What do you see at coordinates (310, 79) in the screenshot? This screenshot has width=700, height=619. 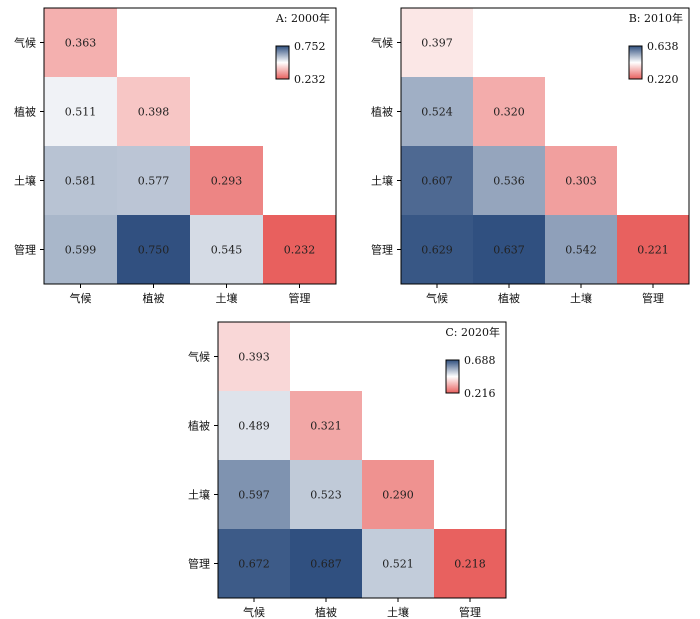 I see `colorbar-min-label: 0.232` at bounding box center [310, 79].